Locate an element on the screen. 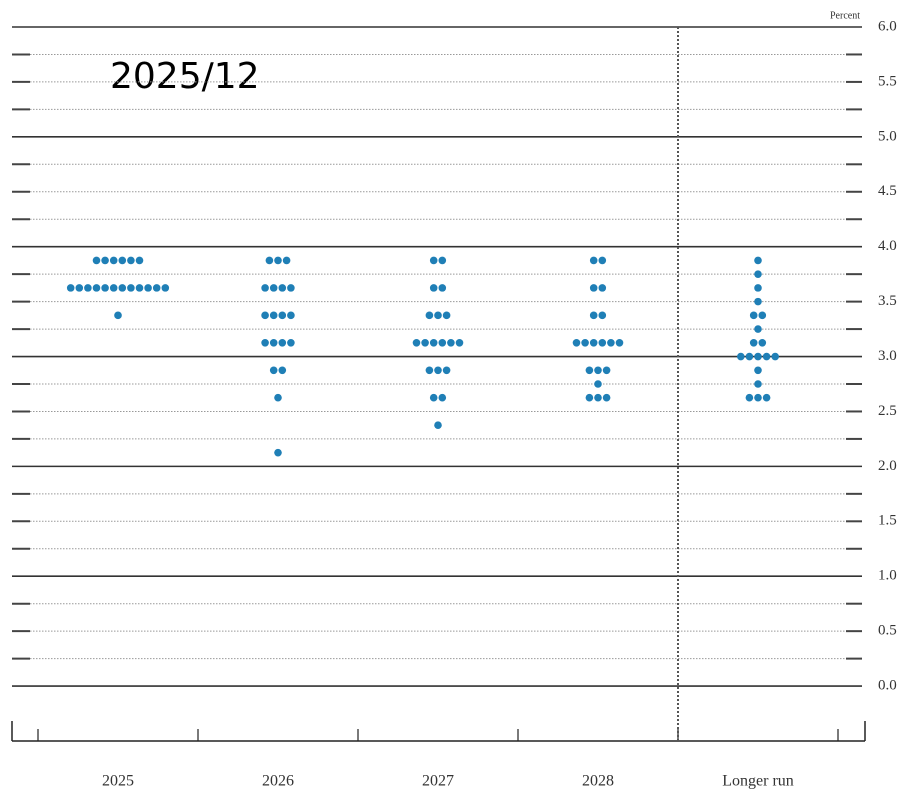  y-tick-label: 1.0 is located at coordinates (887, 576).